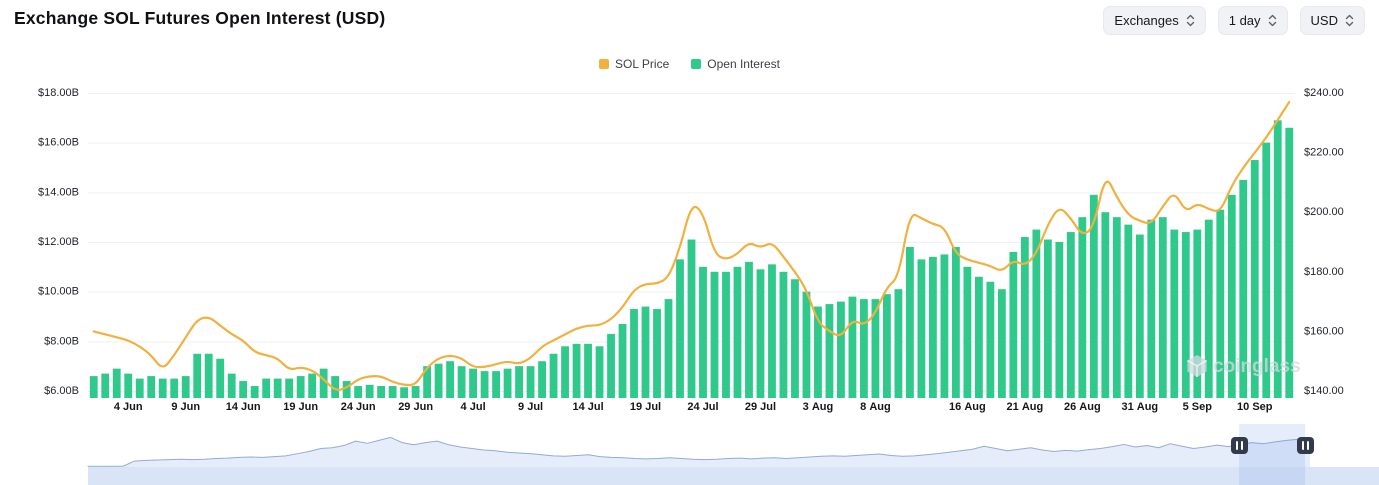  What do you see at coordinates (1244, 20) in the screenshot?
I see `interval-dropdown-label: 1 day` at bounding box center [1244, 20].